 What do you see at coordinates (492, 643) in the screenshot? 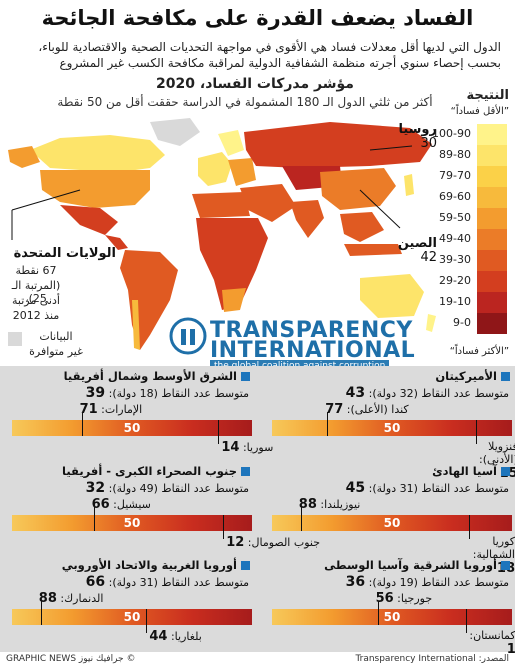
I see `region-lowest: تركمانستان: 19` at bounding box center [492, 643].